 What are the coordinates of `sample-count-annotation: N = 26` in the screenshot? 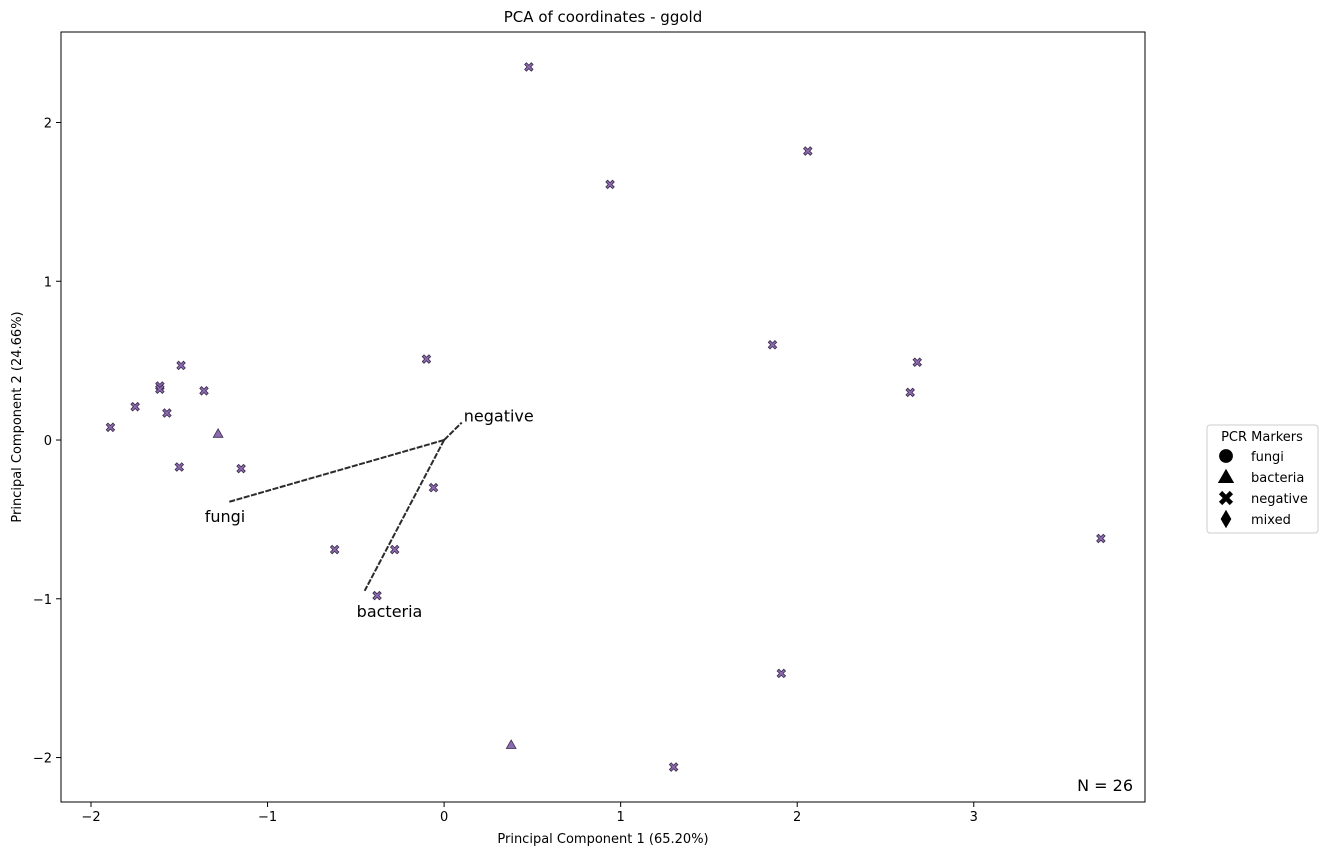 It's located at (1105, 785).